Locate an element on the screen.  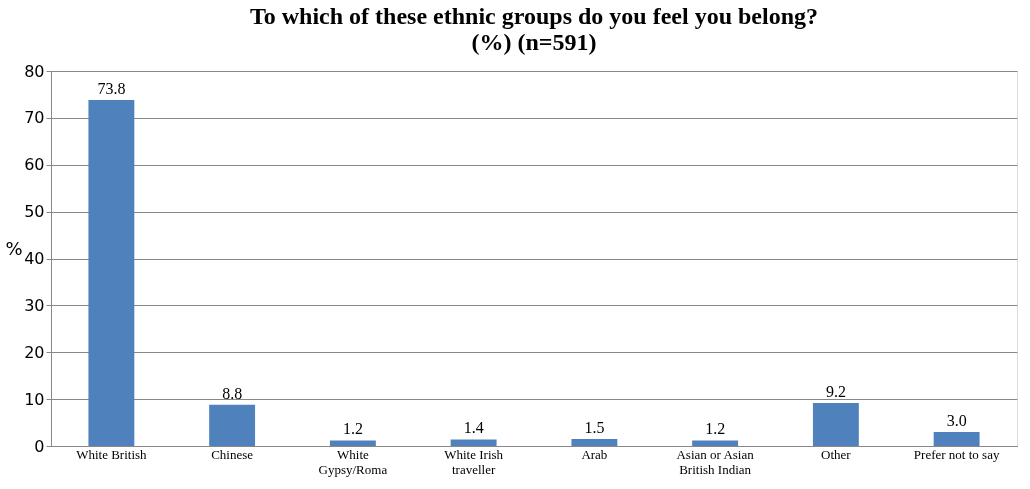
x-tick-label: Prefer not to say is located at coordinates (956, 454).